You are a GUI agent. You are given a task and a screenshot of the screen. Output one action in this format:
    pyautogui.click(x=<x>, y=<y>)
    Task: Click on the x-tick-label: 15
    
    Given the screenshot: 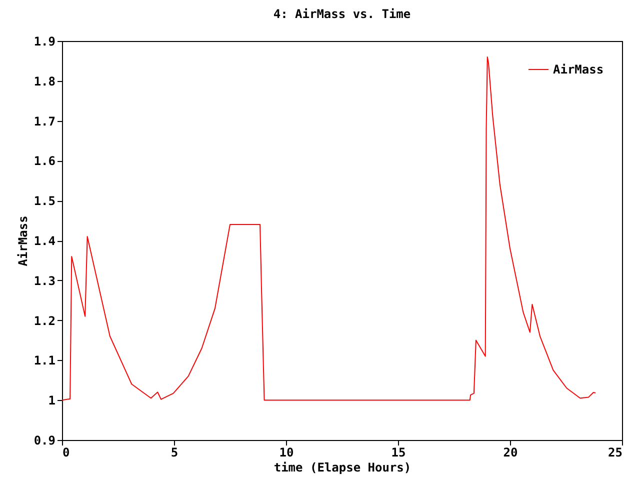 What is the action you would take?
    pyautogui.click(x=398, y=453)
    